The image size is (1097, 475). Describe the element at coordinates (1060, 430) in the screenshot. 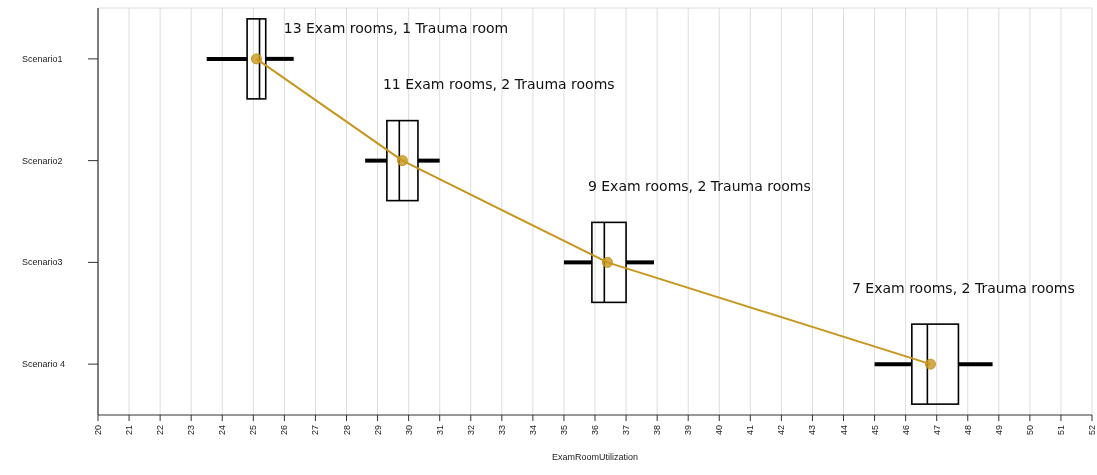

I see `x-tick-label: 51` at that location.